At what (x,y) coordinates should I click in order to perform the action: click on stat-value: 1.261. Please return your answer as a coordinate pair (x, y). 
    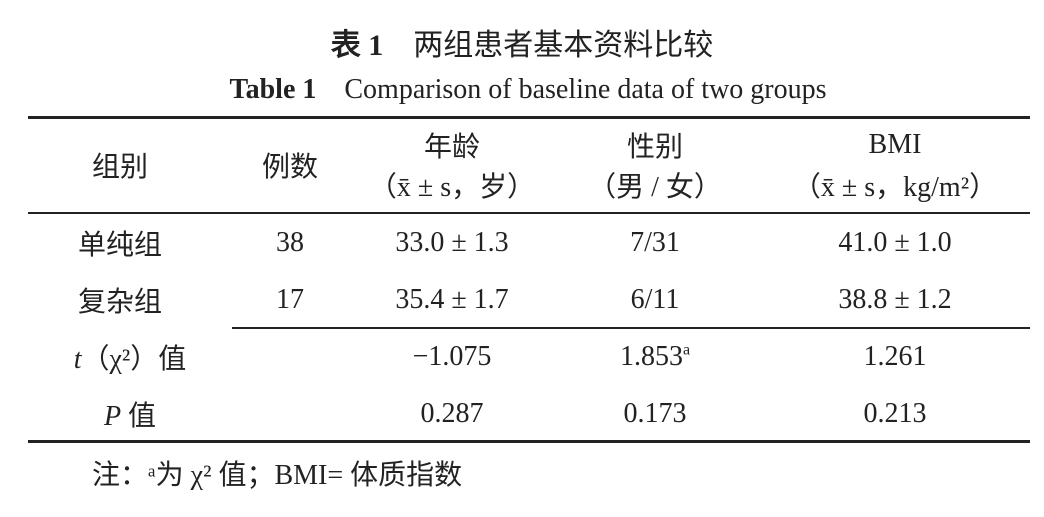
    Looking at the image, I should click on (895, 356).